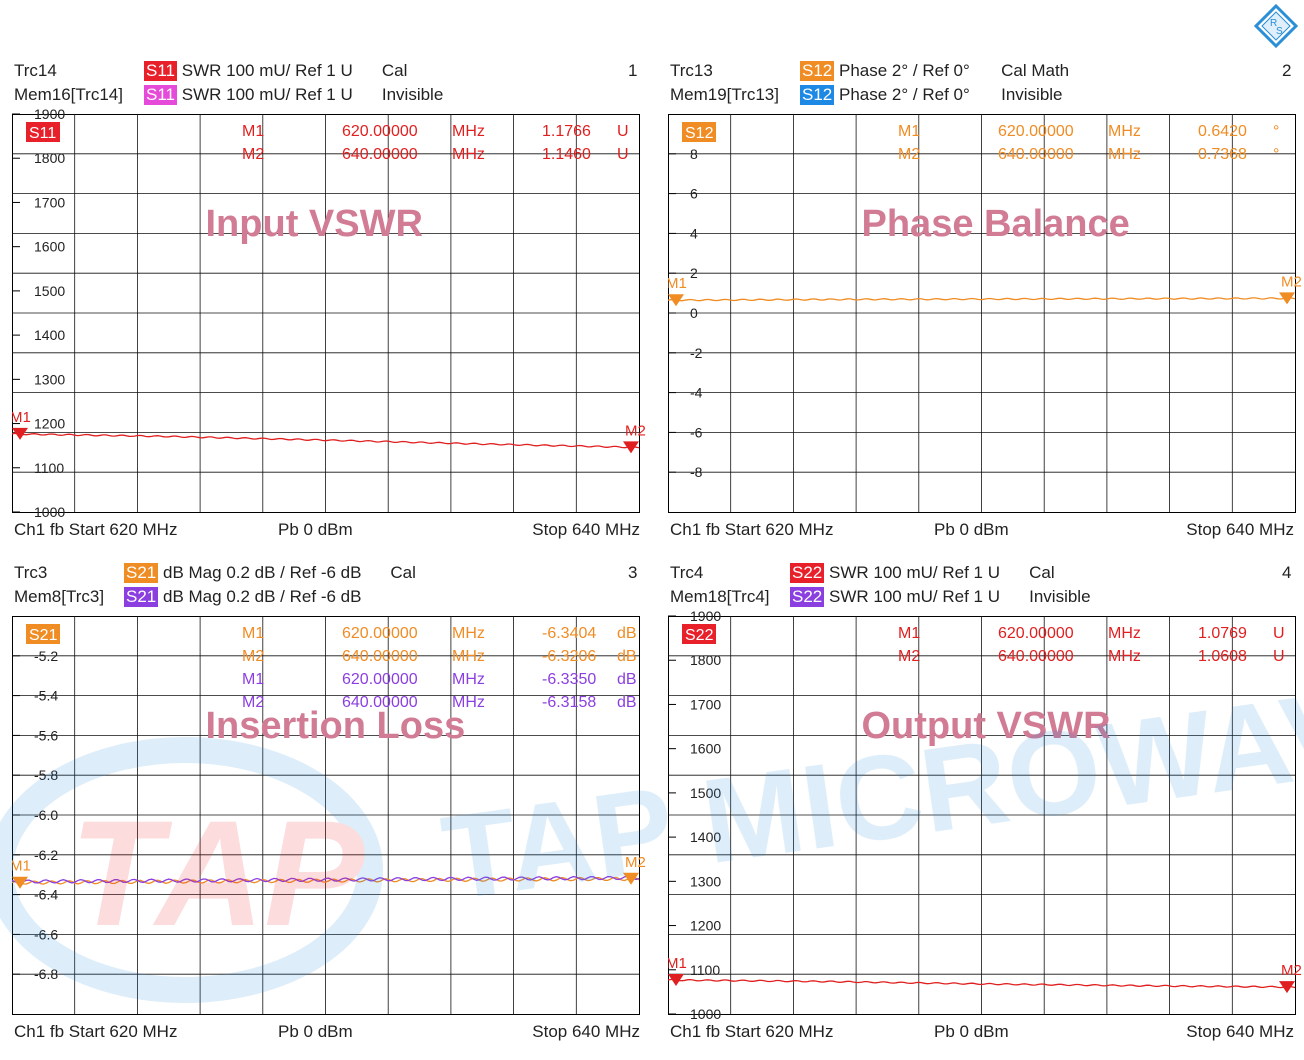 This screenshot has height=1060, width=1304. I want to click on svg-text: R, so click(1273, 23).